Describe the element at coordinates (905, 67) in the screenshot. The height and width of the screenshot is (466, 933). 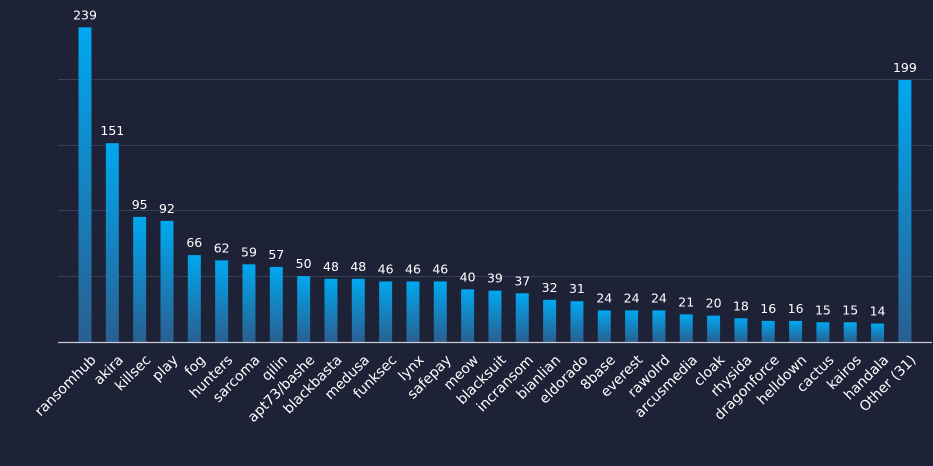
I see `data-label-30: 199` at that location.